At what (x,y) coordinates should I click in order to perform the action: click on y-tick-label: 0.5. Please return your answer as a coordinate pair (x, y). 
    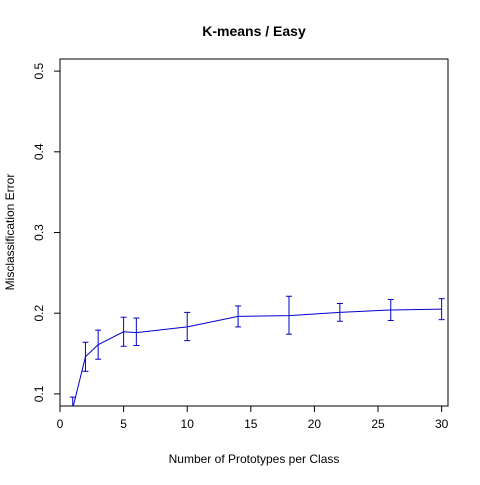
    Looking at the image, I should click on (39, 70).